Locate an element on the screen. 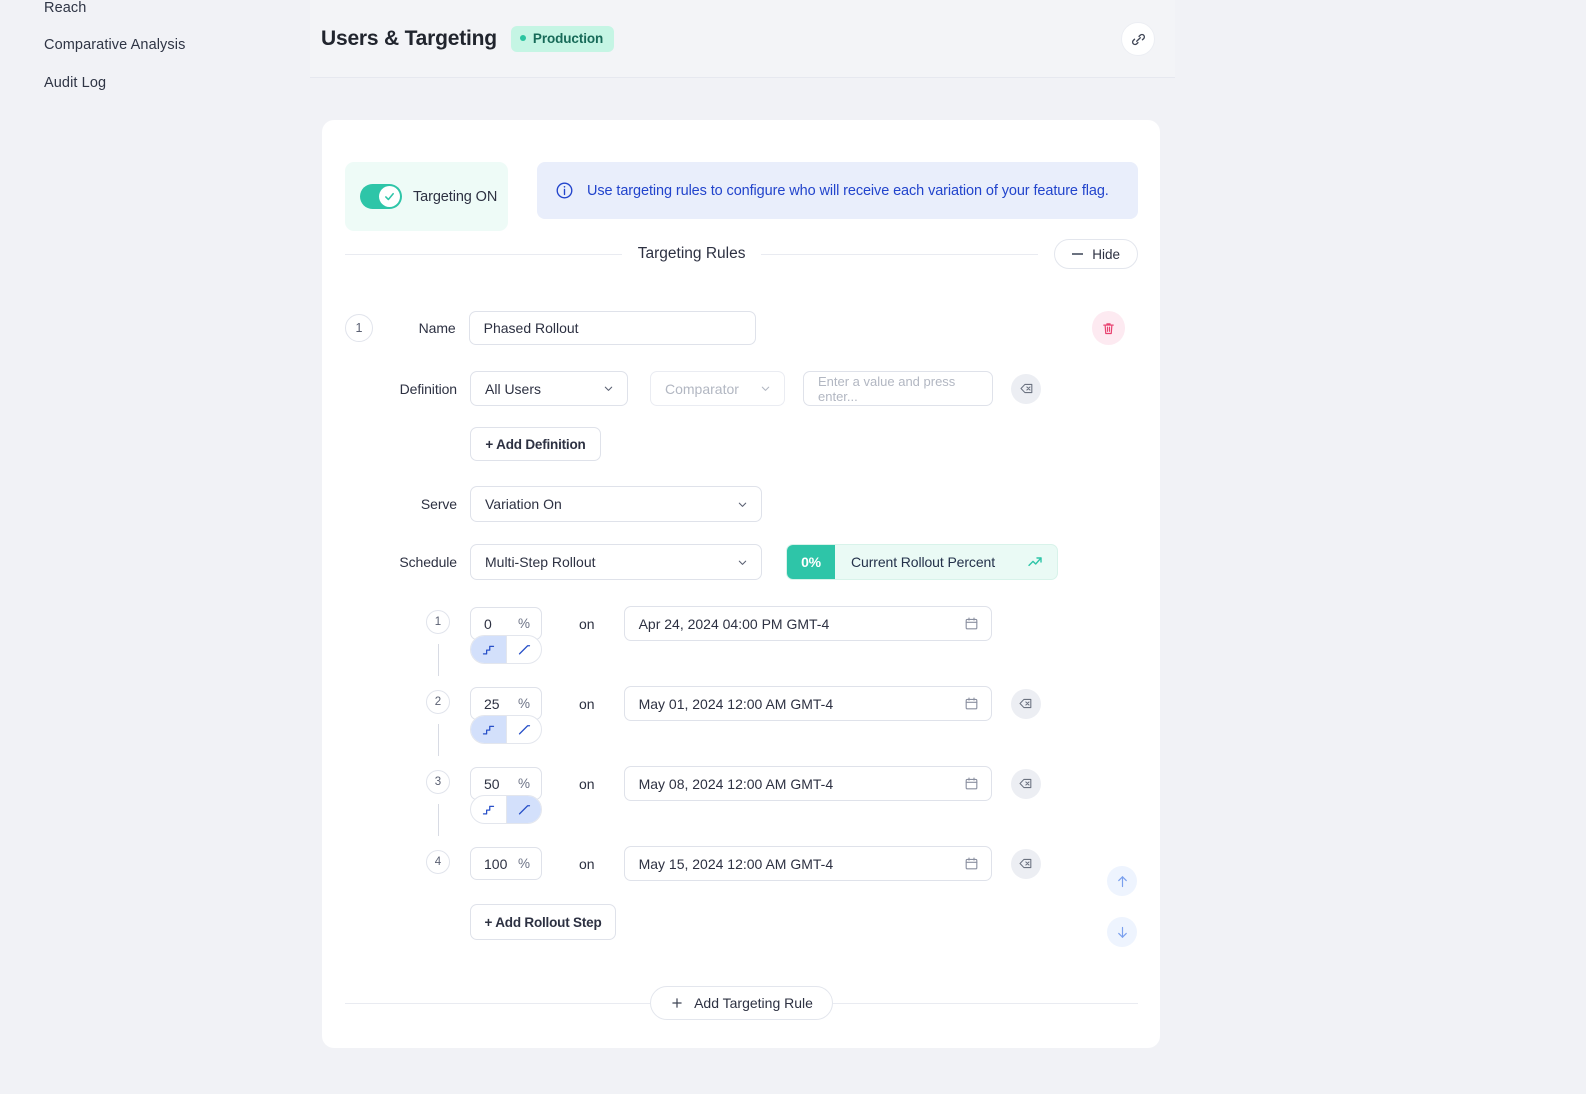  serve-label: Serve is located at coordinates (438, 504).